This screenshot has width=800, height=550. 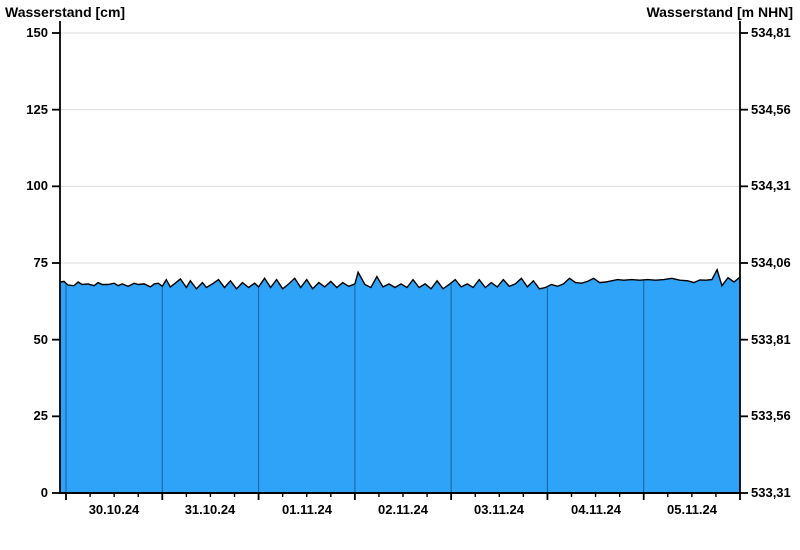 I want to click on x-tick-label-date: 03.11.24, so click(x=499, y=509).